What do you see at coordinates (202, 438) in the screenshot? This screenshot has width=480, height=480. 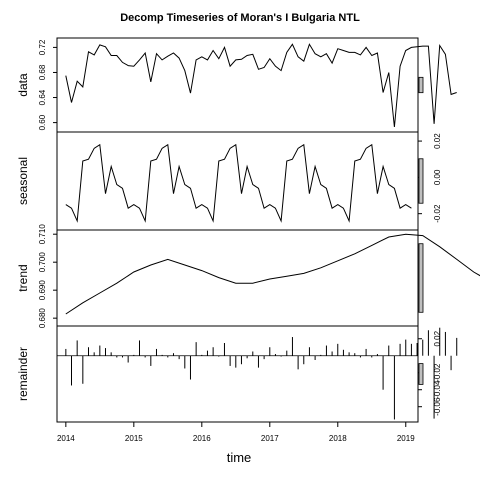 I see `x-tick-label: 2016` at bounding box center [202, 438].